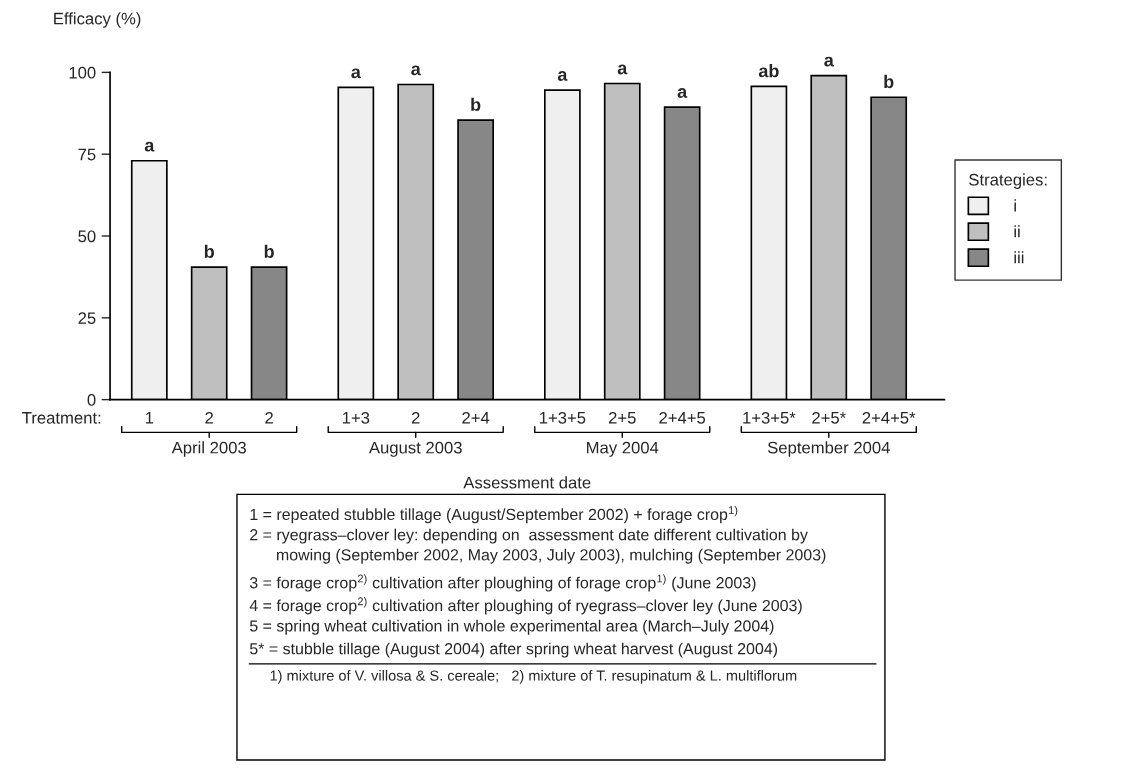  I want to click on text: 5 = spring wheat cultivation in whole experimental area (March–July 2004), so click(511, 627).